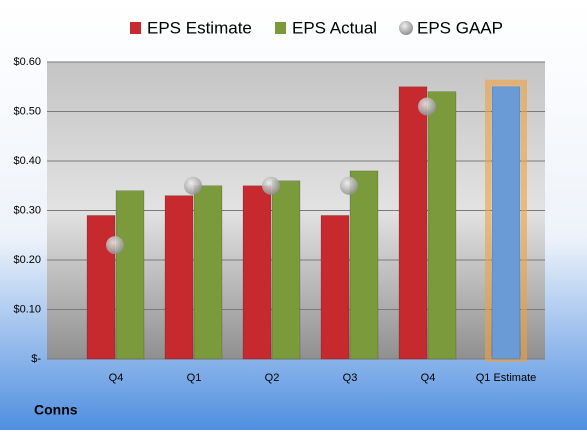  I want to click on legend-label: EPS Actual, so click(334, 27).